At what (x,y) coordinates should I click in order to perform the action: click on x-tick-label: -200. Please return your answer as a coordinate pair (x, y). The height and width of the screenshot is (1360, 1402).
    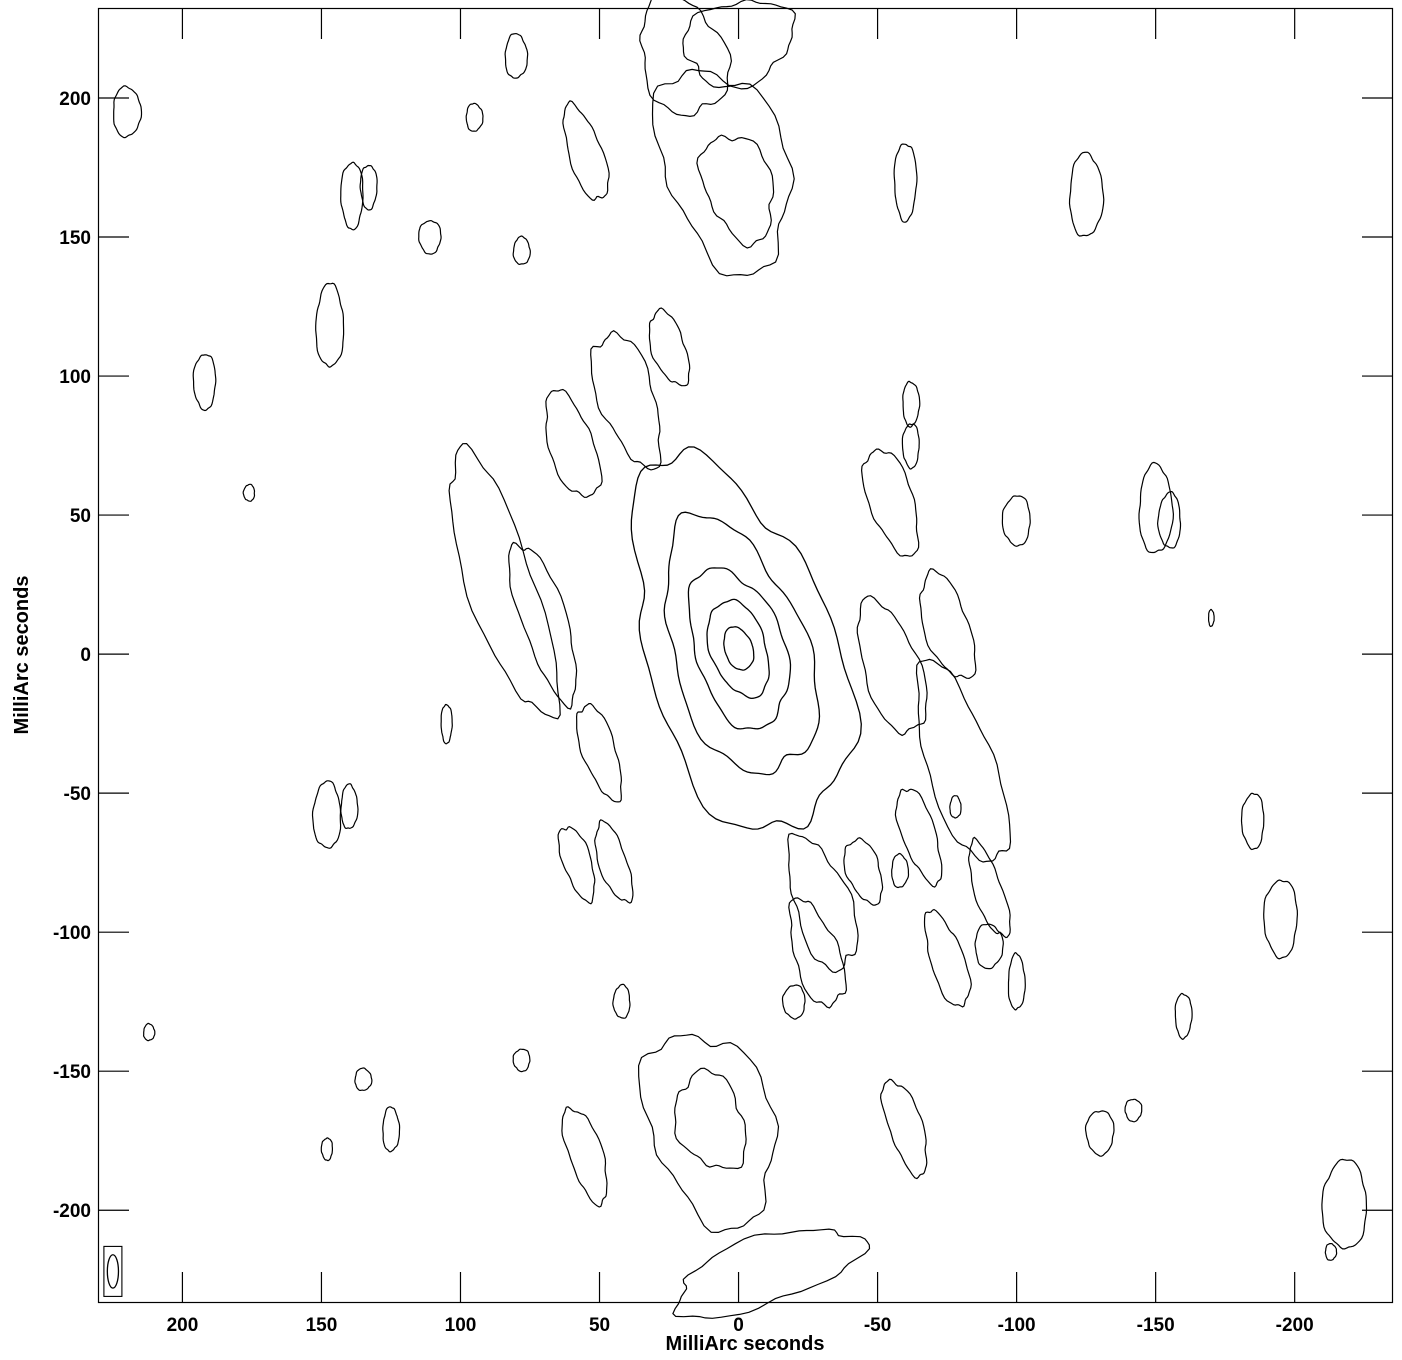
    Looking at the image, I should click on (1295, 1325).